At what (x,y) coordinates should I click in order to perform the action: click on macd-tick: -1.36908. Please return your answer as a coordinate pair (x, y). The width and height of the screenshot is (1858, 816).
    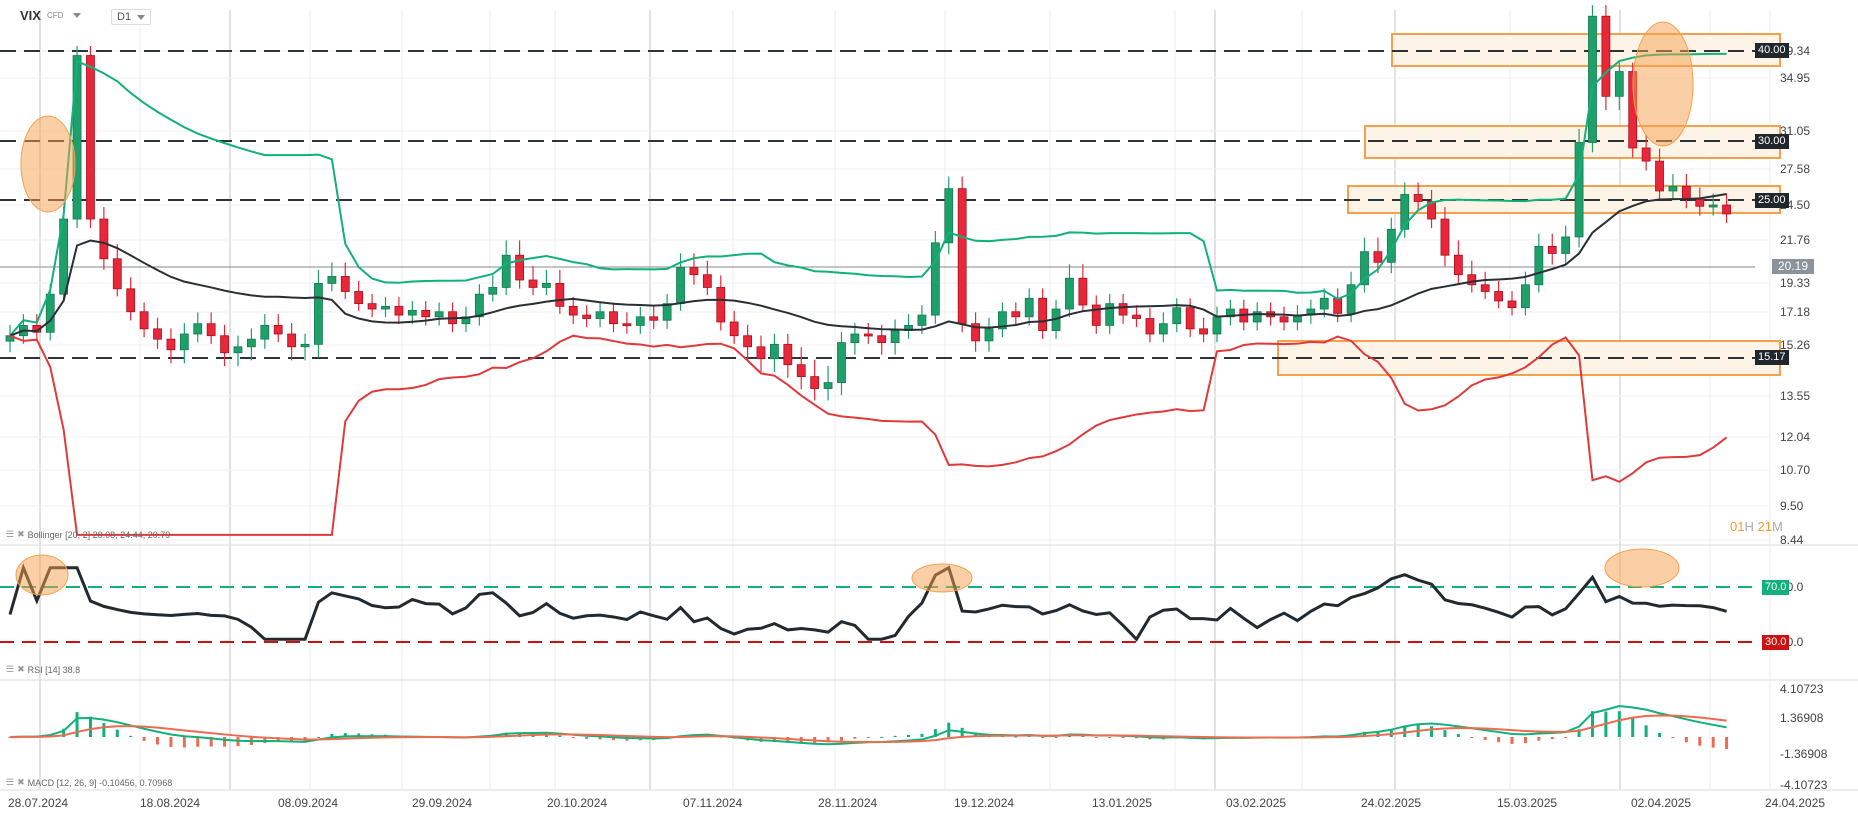
    Looking at the image, I should click on (1804, 754).